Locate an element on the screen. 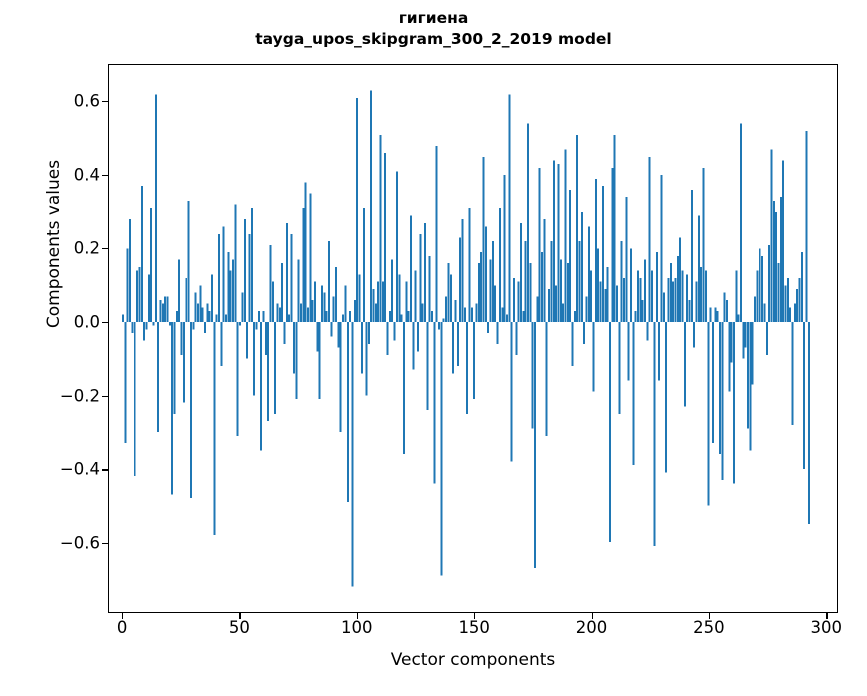  y-axis-tick-labels: 0.6 0.4 0.2 0.0 −0.2 −0.4 −0.6 is located at coordinates (64, 338).